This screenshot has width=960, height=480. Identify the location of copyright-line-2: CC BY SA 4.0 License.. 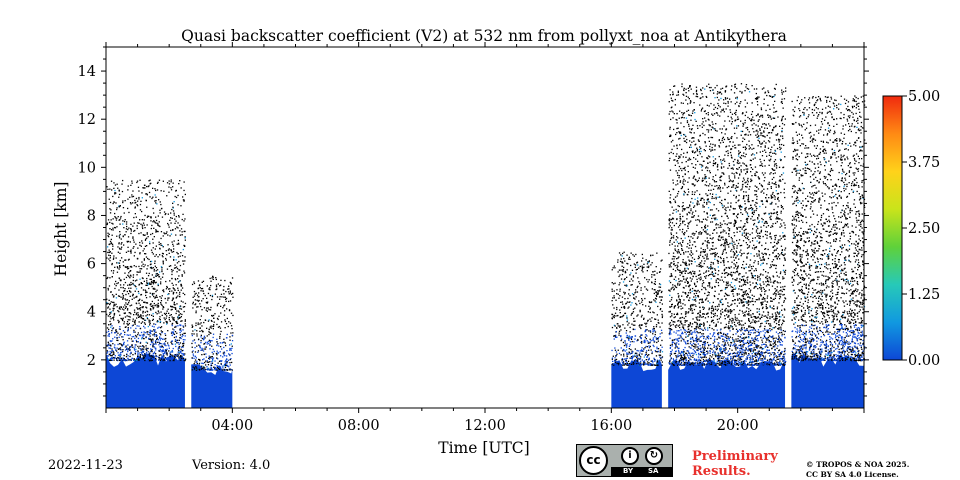
(852, 474).